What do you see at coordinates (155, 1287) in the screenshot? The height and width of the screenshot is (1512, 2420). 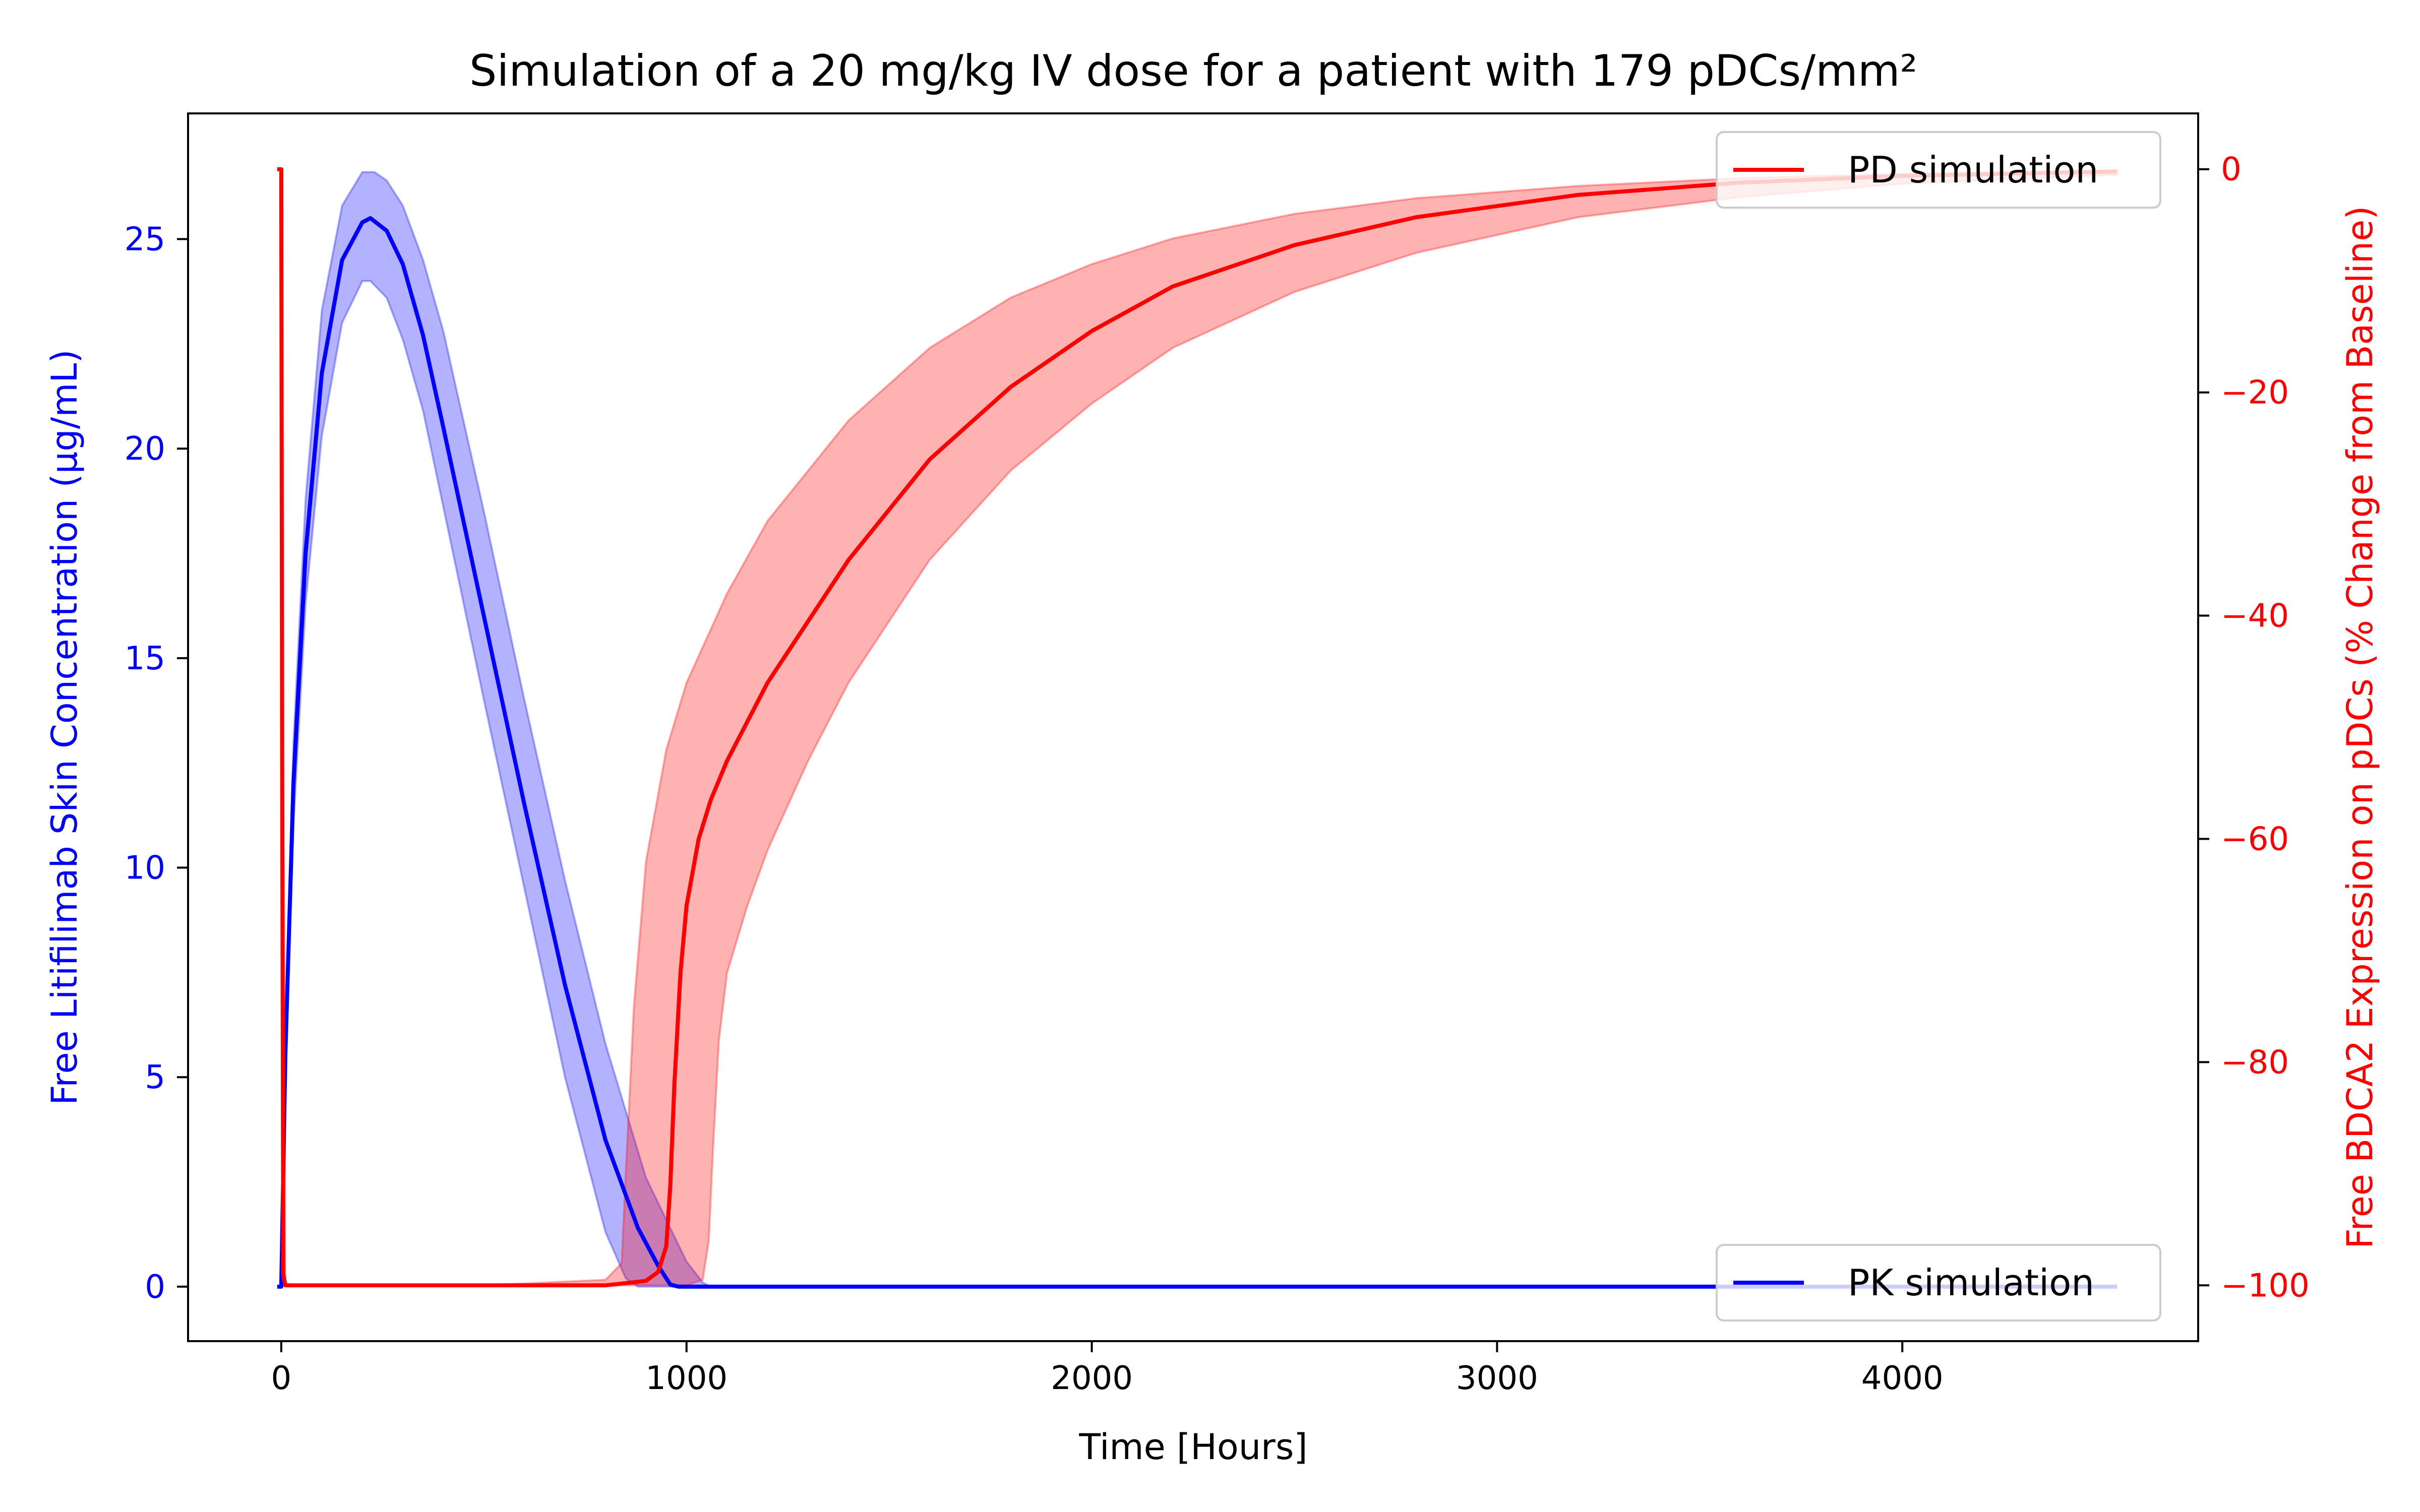 I see `left-y-tick-label: 0` at bounding box center [155, 1287].